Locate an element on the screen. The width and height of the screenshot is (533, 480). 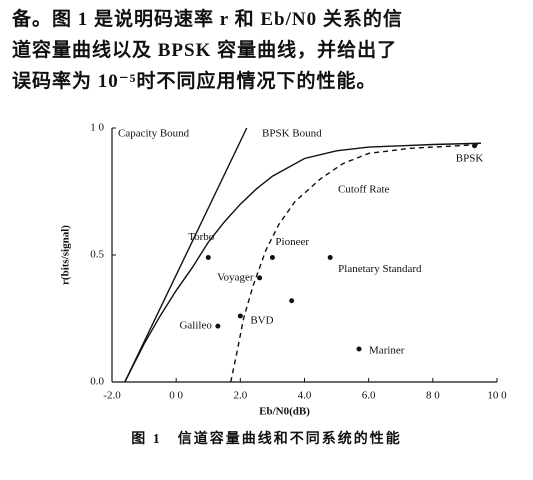
x-tick-label: 8 0 is located at coordinates (433, 396).